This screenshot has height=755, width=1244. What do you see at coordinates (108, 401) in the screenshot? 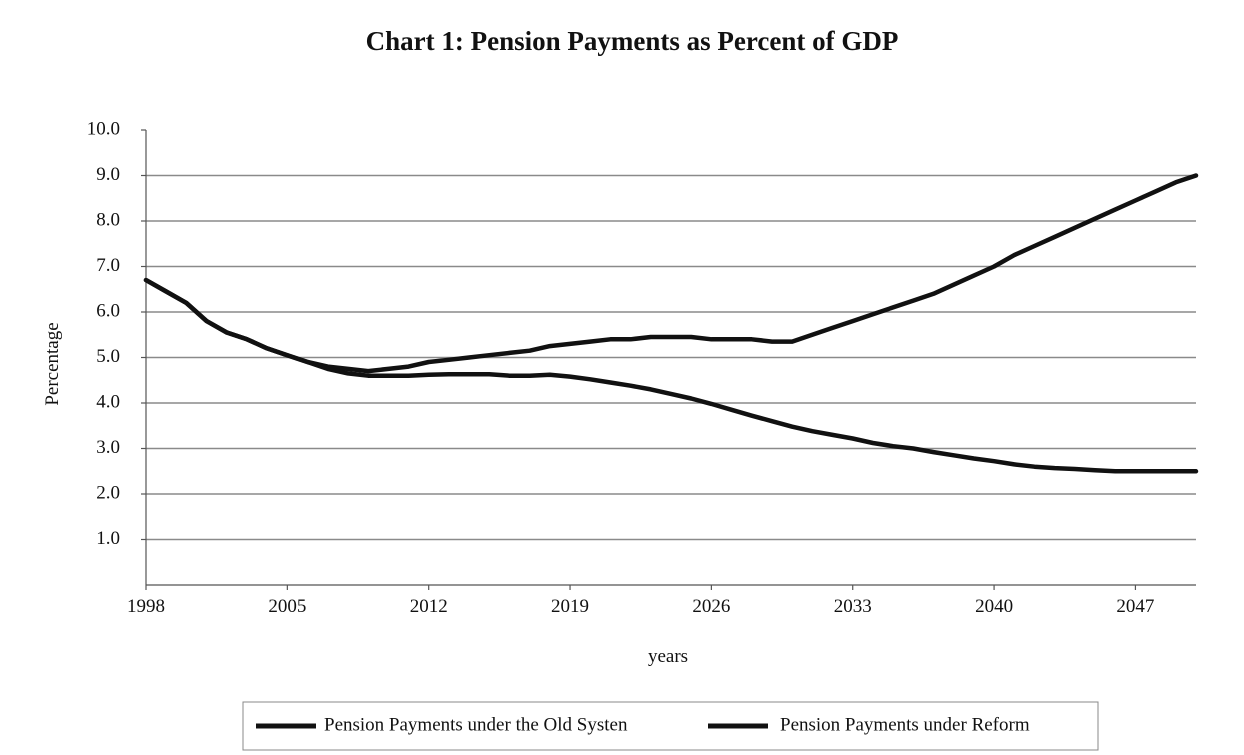
I see `y-tick-label: 4.0` at bounding box center [108, 401].